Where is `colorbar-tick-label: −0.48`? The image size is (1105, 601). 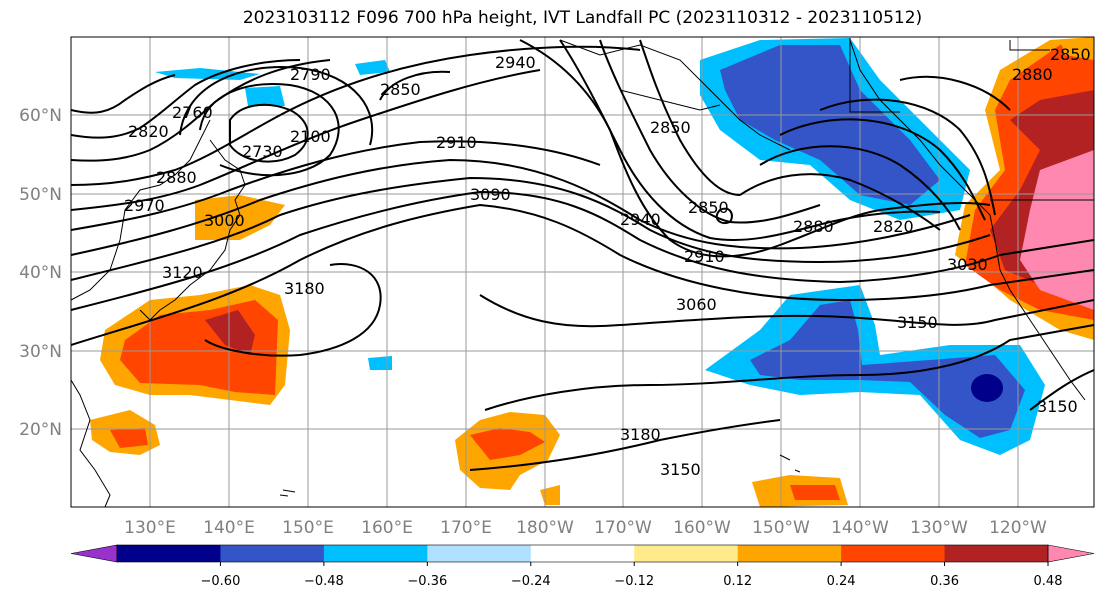
colorbar-tick-label: −0.48 is located at coordinates (324, 581).